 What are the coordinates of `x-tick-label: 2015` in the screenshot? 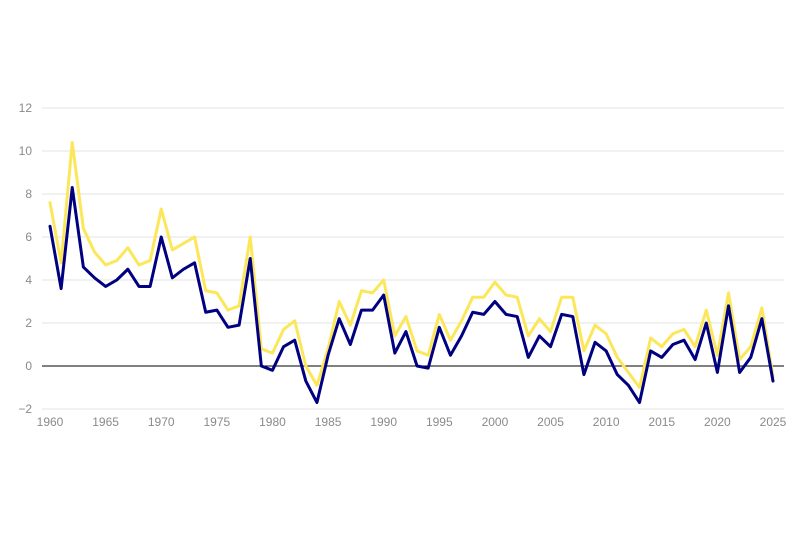 It's located at (661, 422).